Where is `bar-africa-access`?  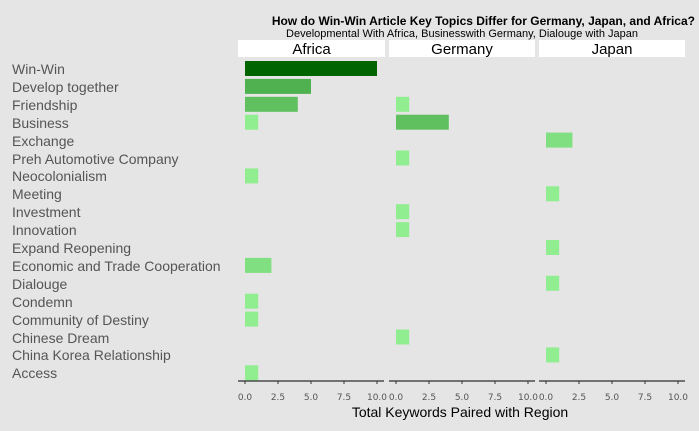 bar-africa-access is located at coordinates (252, 373).